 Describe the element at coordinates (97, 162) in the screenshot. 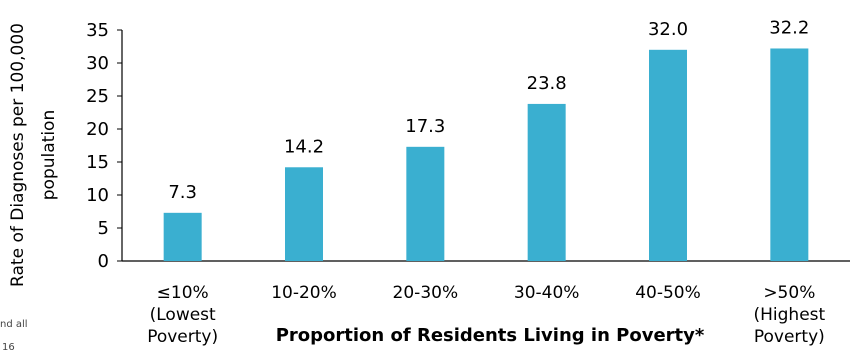

I see `y-tick-label: 15` at that location.